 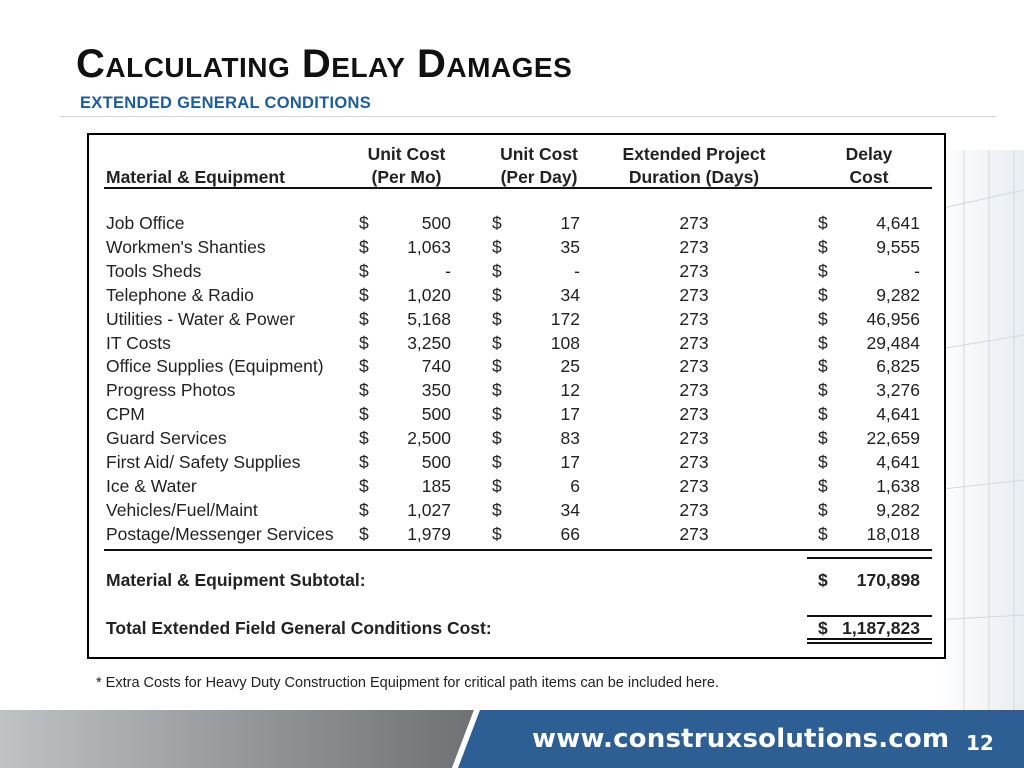 I want to click on row-per-month-value: 1,020, so click(x=429, y=294).